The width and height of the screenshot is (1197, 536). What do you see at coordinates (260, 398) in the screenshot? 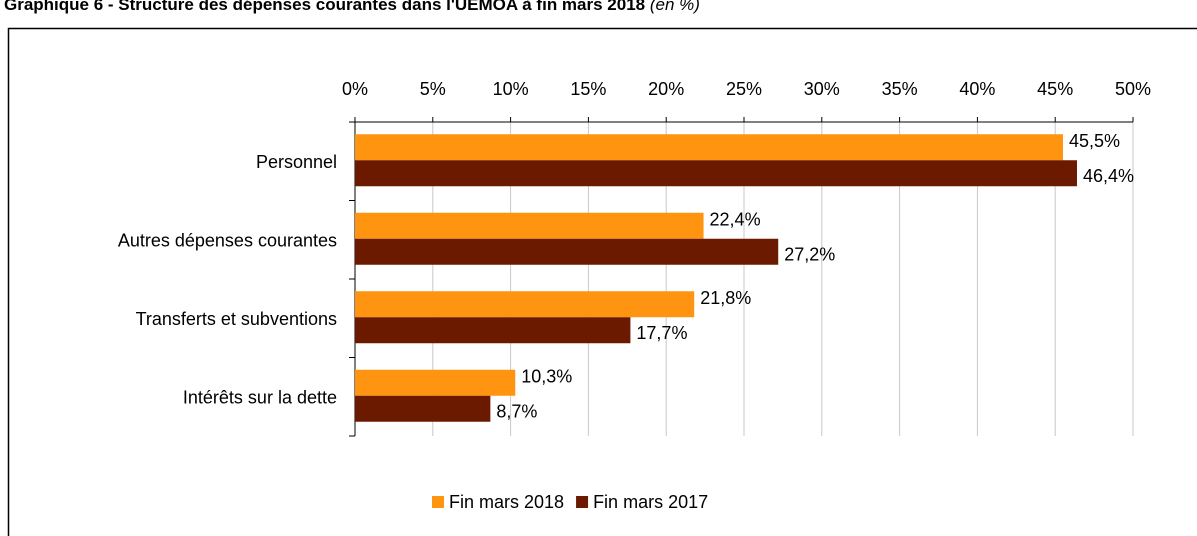
I see `y-tick-label: Intérêts sur la dette` at bounding box center [260, 398].